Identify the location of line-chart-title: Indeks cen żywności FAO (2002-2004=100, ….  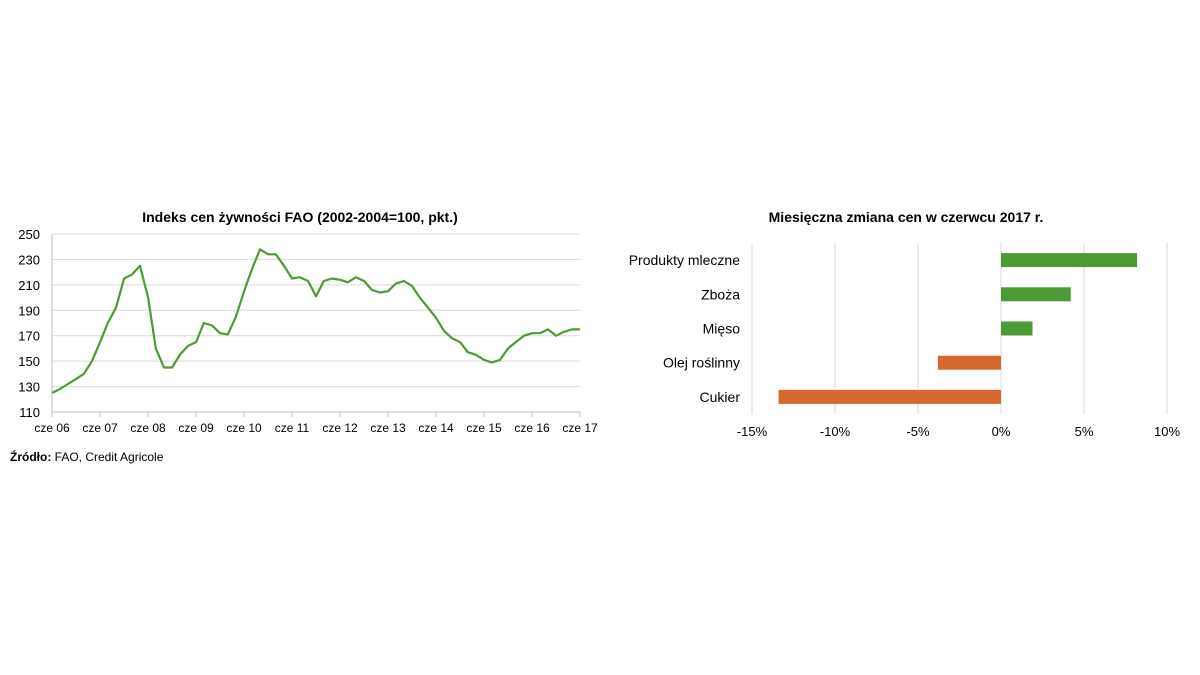
(300, 217).